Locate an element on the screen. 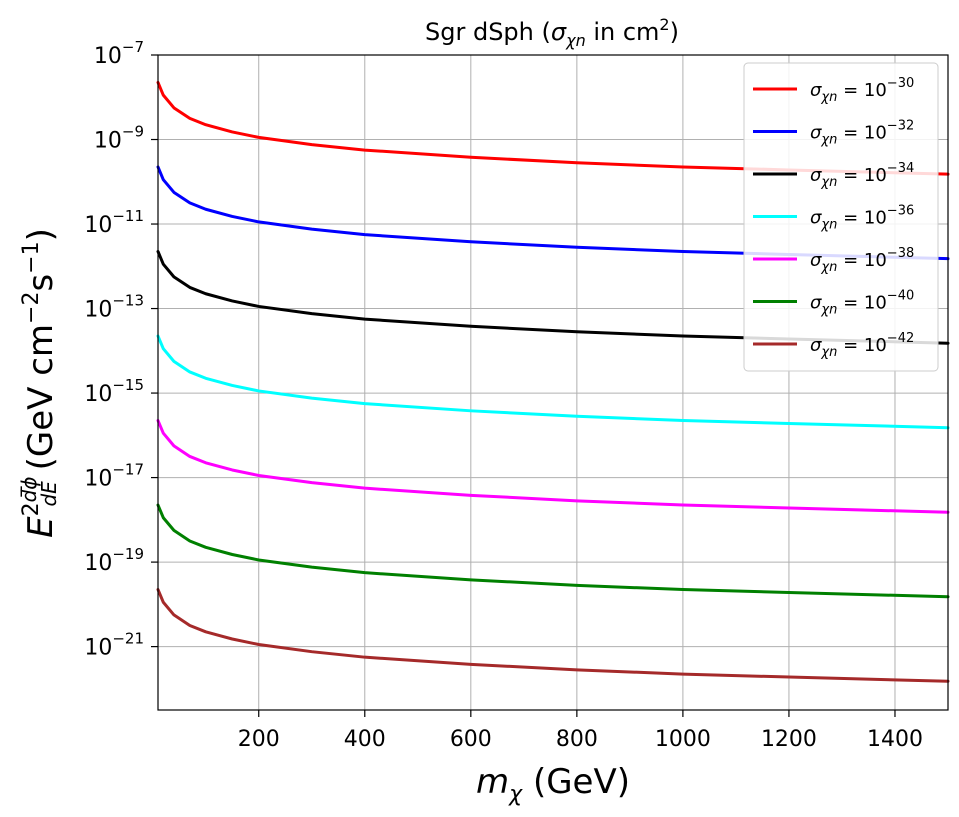  chart-title: Sgr dSph (σχn in cm2) is located at coordinates (552, 32).